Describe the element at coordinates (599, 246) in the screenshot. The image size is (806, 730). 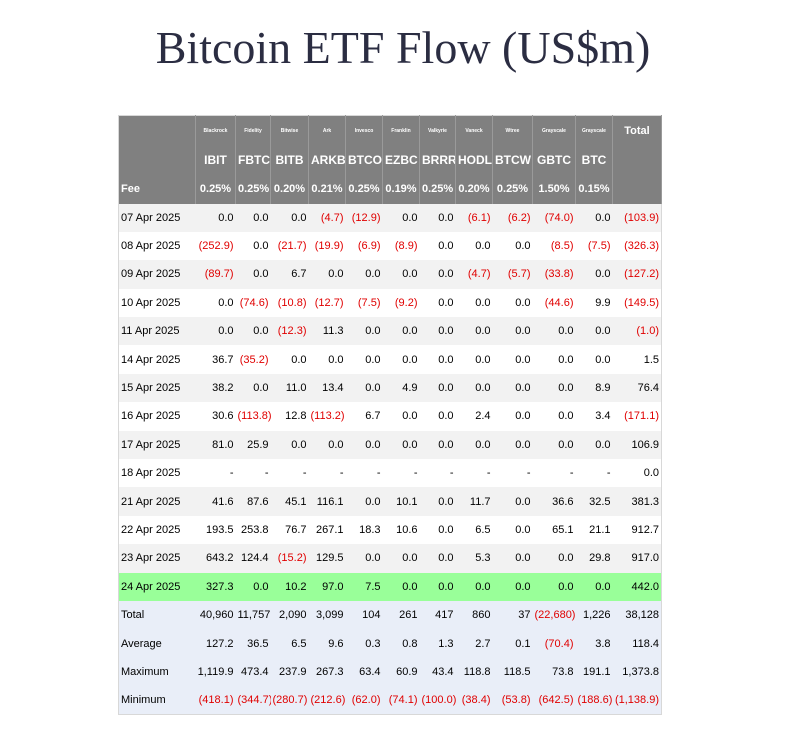
I see `flow-value: (7.5)` at that location.